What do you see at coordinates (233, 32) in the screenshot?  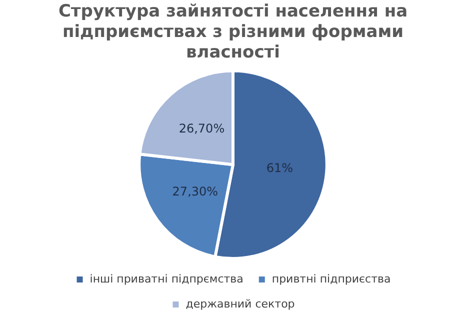 I see `chart-title: Структура зайнятості населення на підприємствах з різними формами власності` at bounding box center [233, 32].